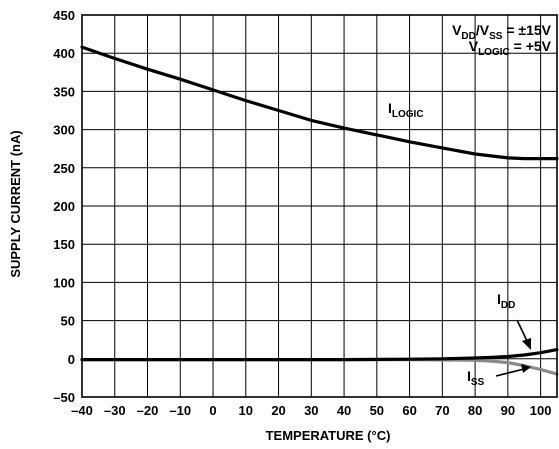 The image size is (559, 449). What do you see at coordinates (64, 244) in the screenshot?
I see `y-tick-label: 150` at bounding box center [64, 244].